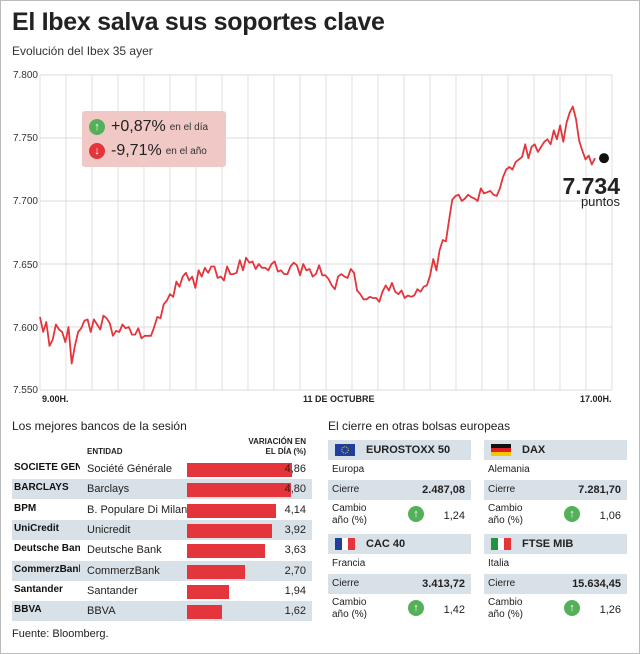  I want to click on bank-logo: Deutsche Bank, so click(47, 549).